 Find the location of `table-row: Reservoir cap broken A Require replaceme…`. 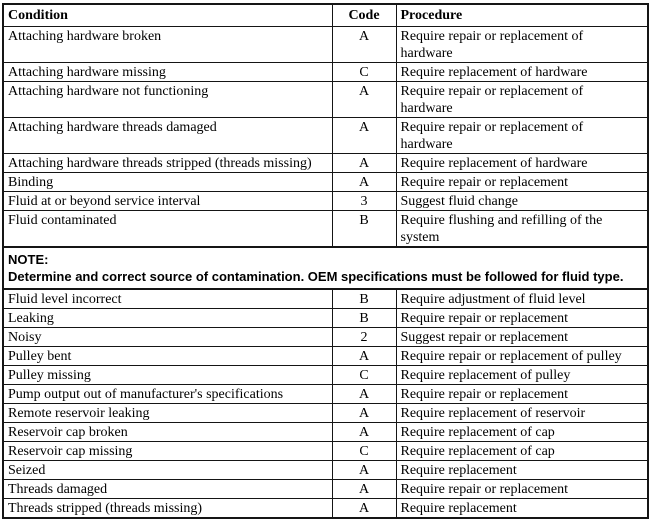

table-row: Reservoir cap broken A Require replaceme… is located at coordinates (325, 432).